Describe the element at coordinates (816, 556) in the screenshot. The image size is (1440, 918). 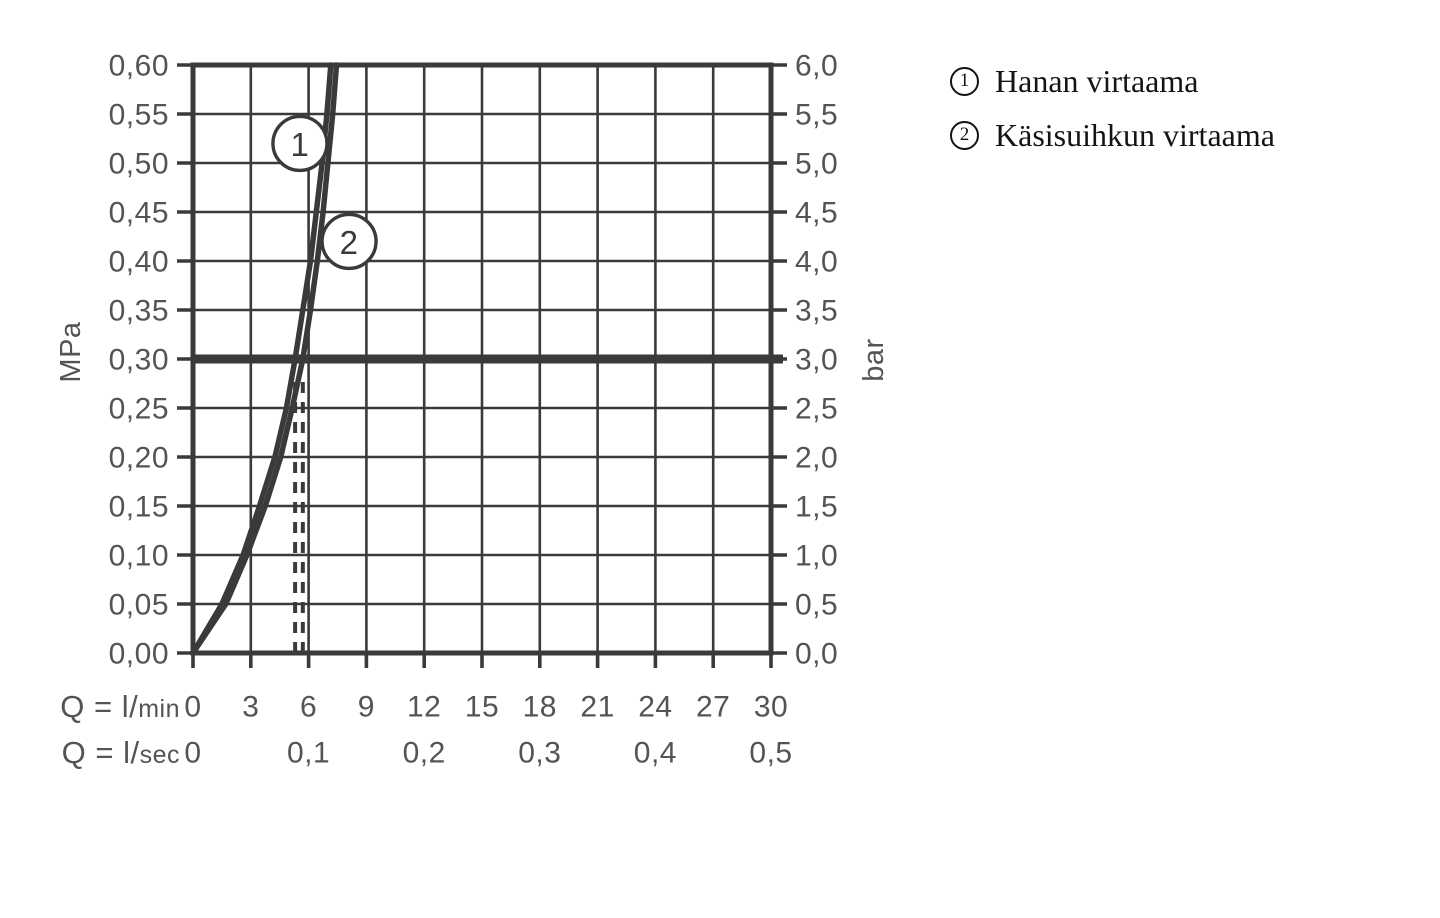
I see `right-axis-tick-label: 1,0` at that location.